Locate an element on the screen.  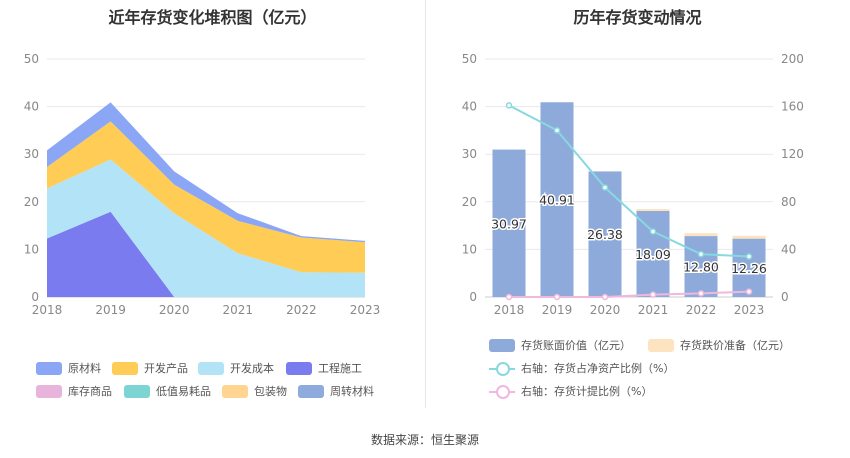
y-tick-label: 50 is located at coordinates (469, 59).